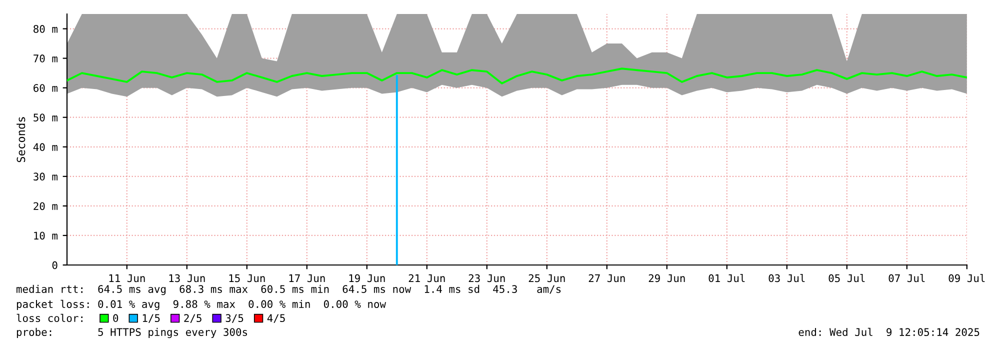  What do you see at coordinates (235, 318) in the screenshot?
I see `legend-label: 3/5` at bounding box center [235, 318].